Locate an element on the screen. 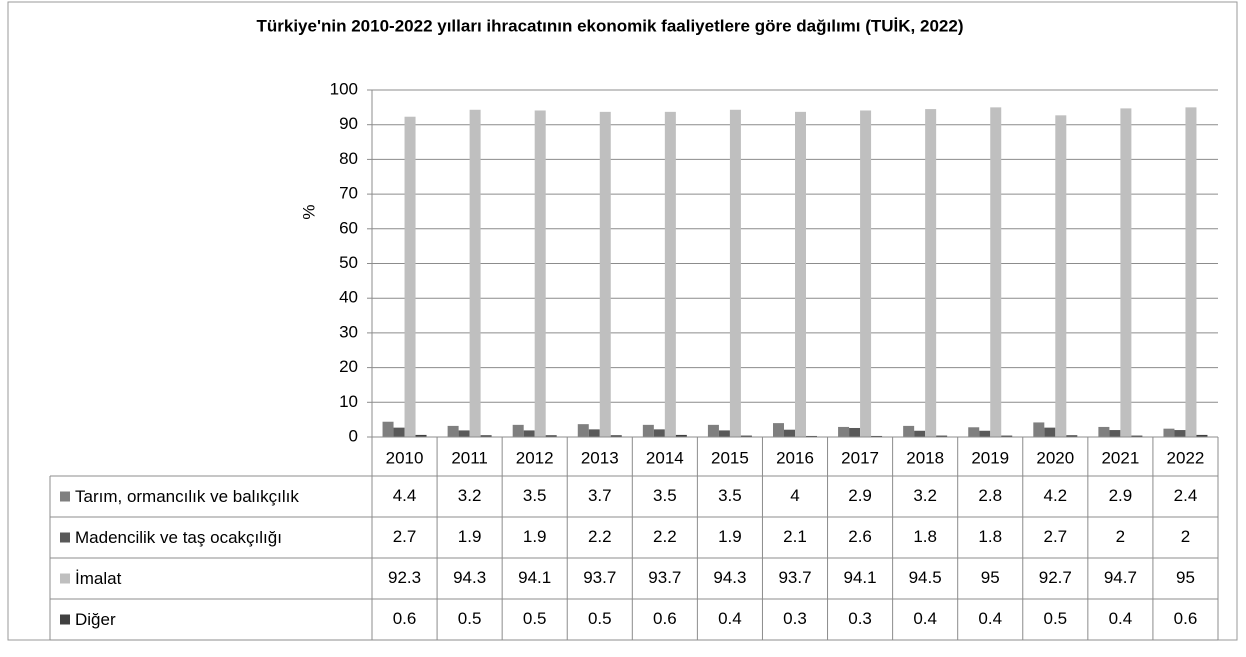 The image size is (1246, 657). x-tick-label: 2012 is located at coordinates (535, 457).